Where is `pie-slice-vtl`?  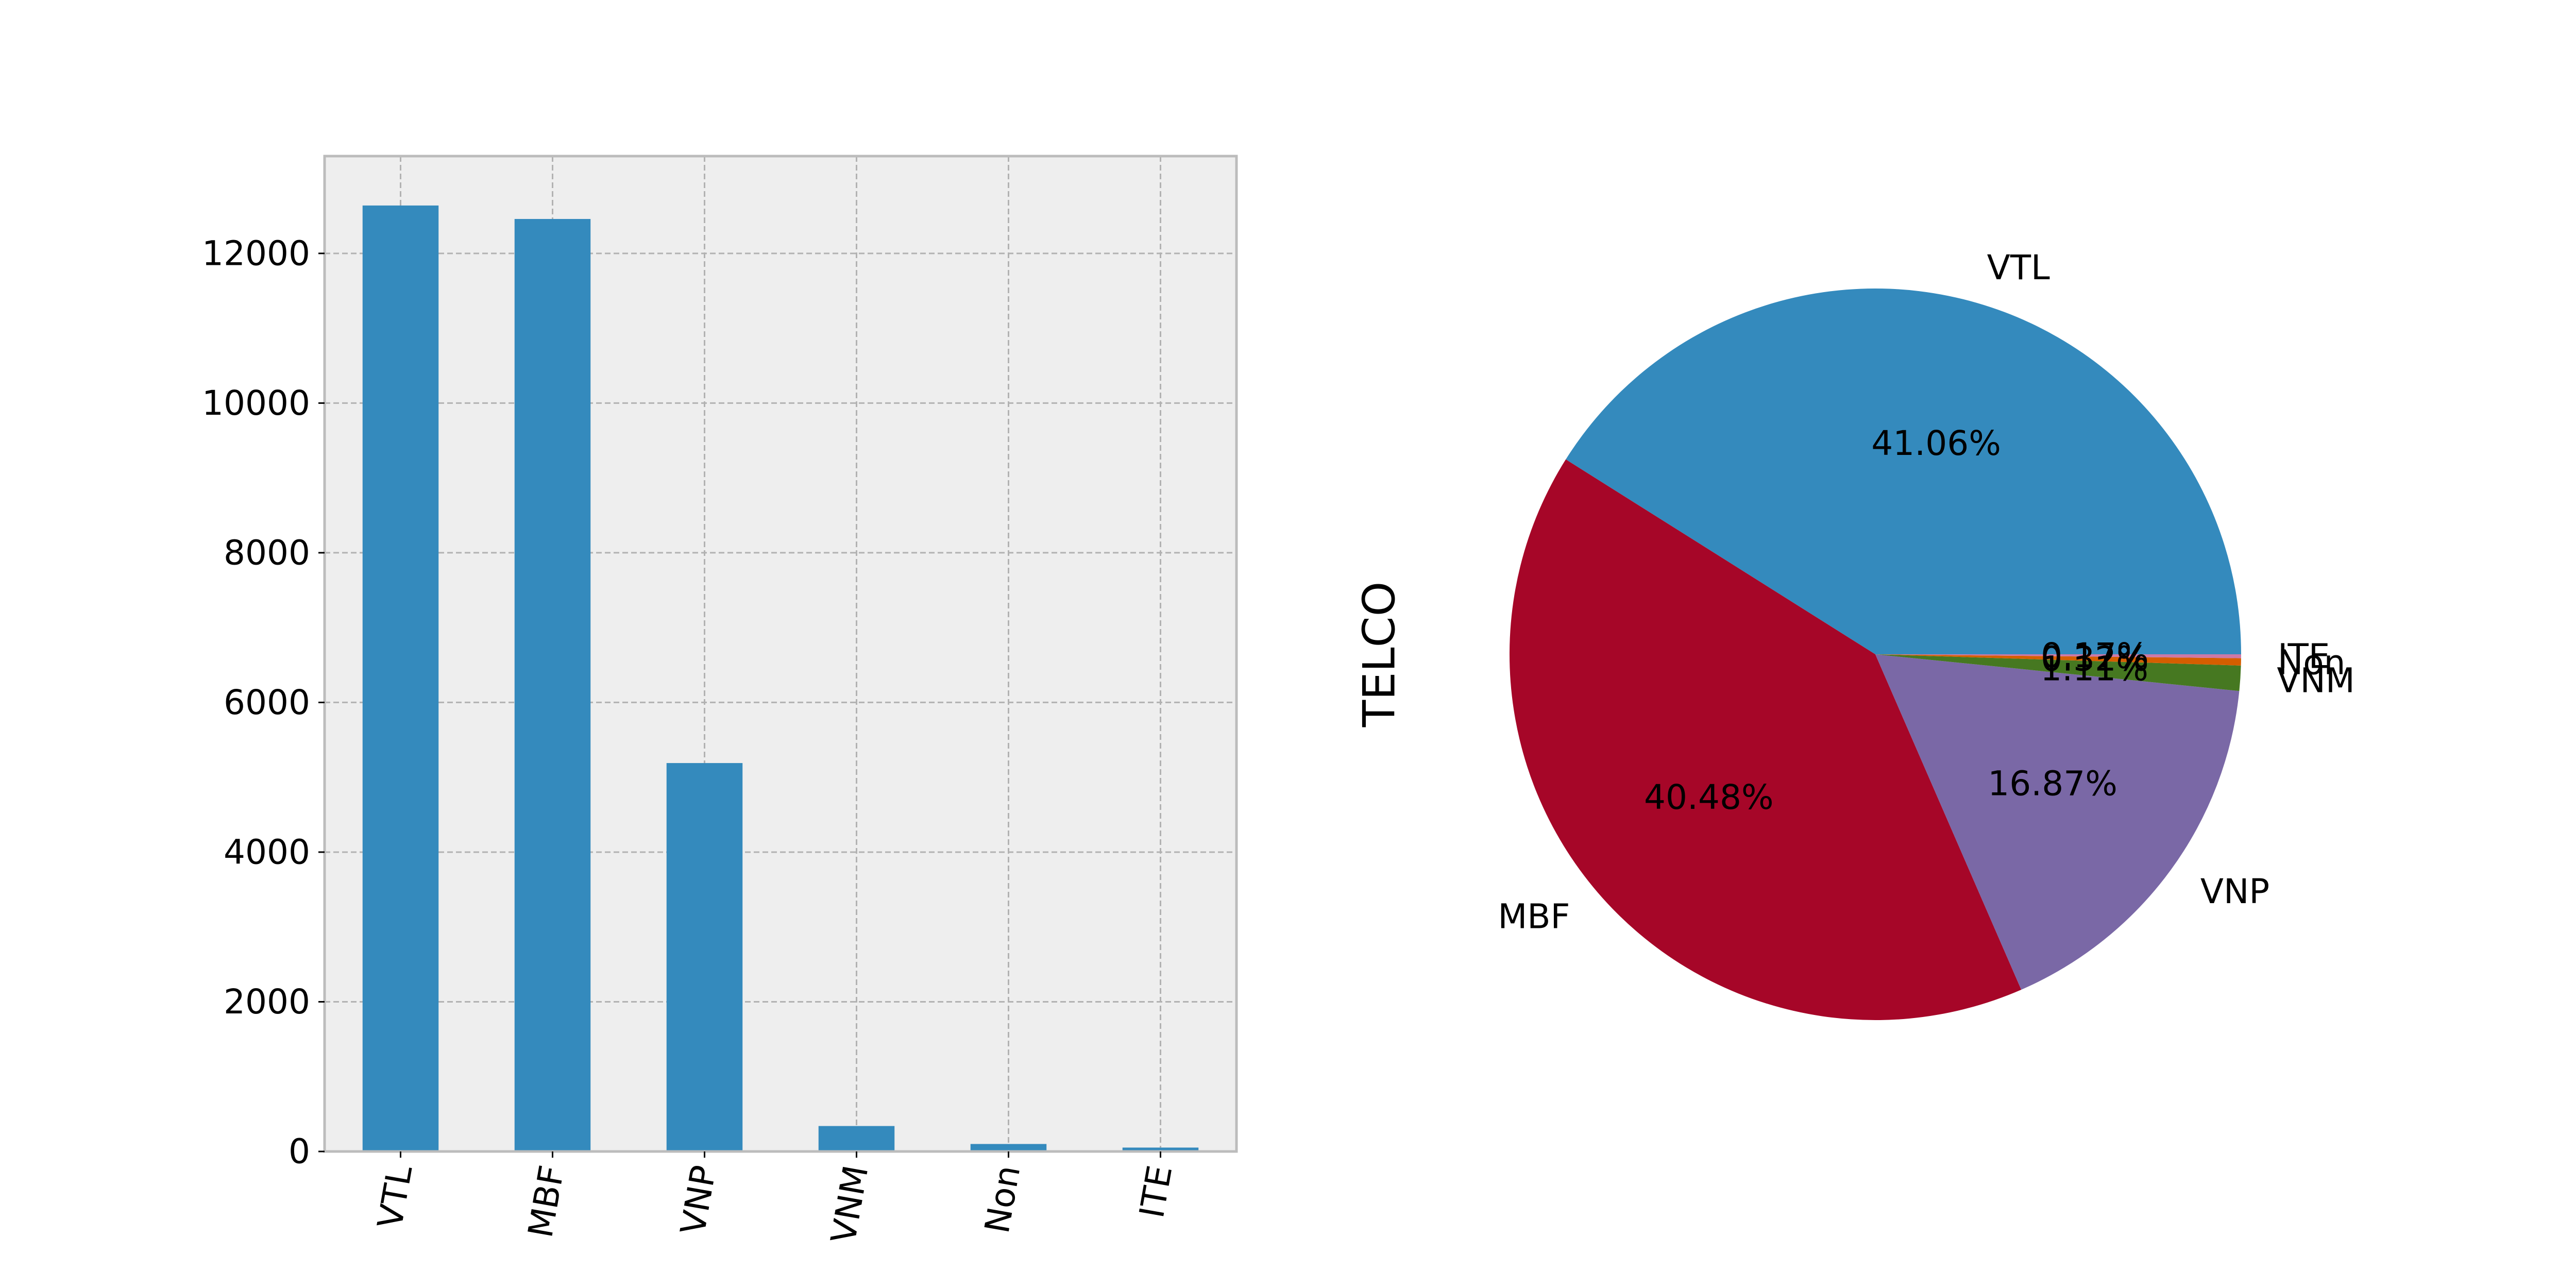
pie-slice-vtl is located at coordinates (1903, 471).